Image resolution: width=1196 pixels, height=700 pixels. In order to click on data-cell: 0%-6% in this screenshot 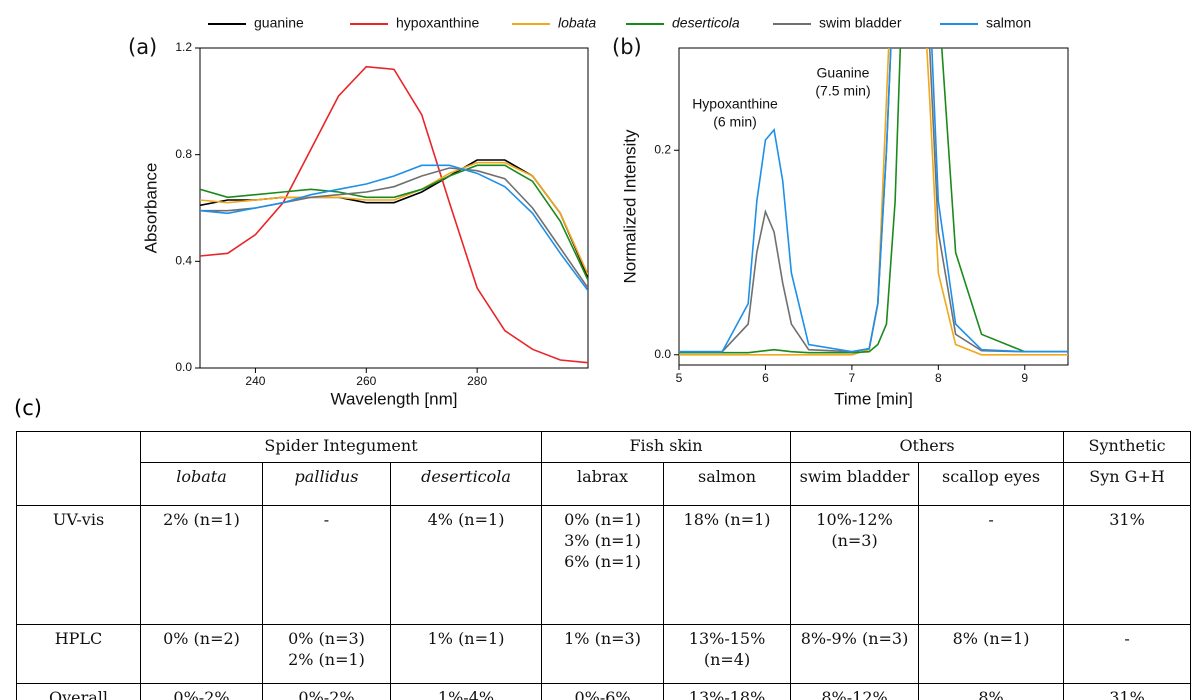, I will do `click(603, 691)`.